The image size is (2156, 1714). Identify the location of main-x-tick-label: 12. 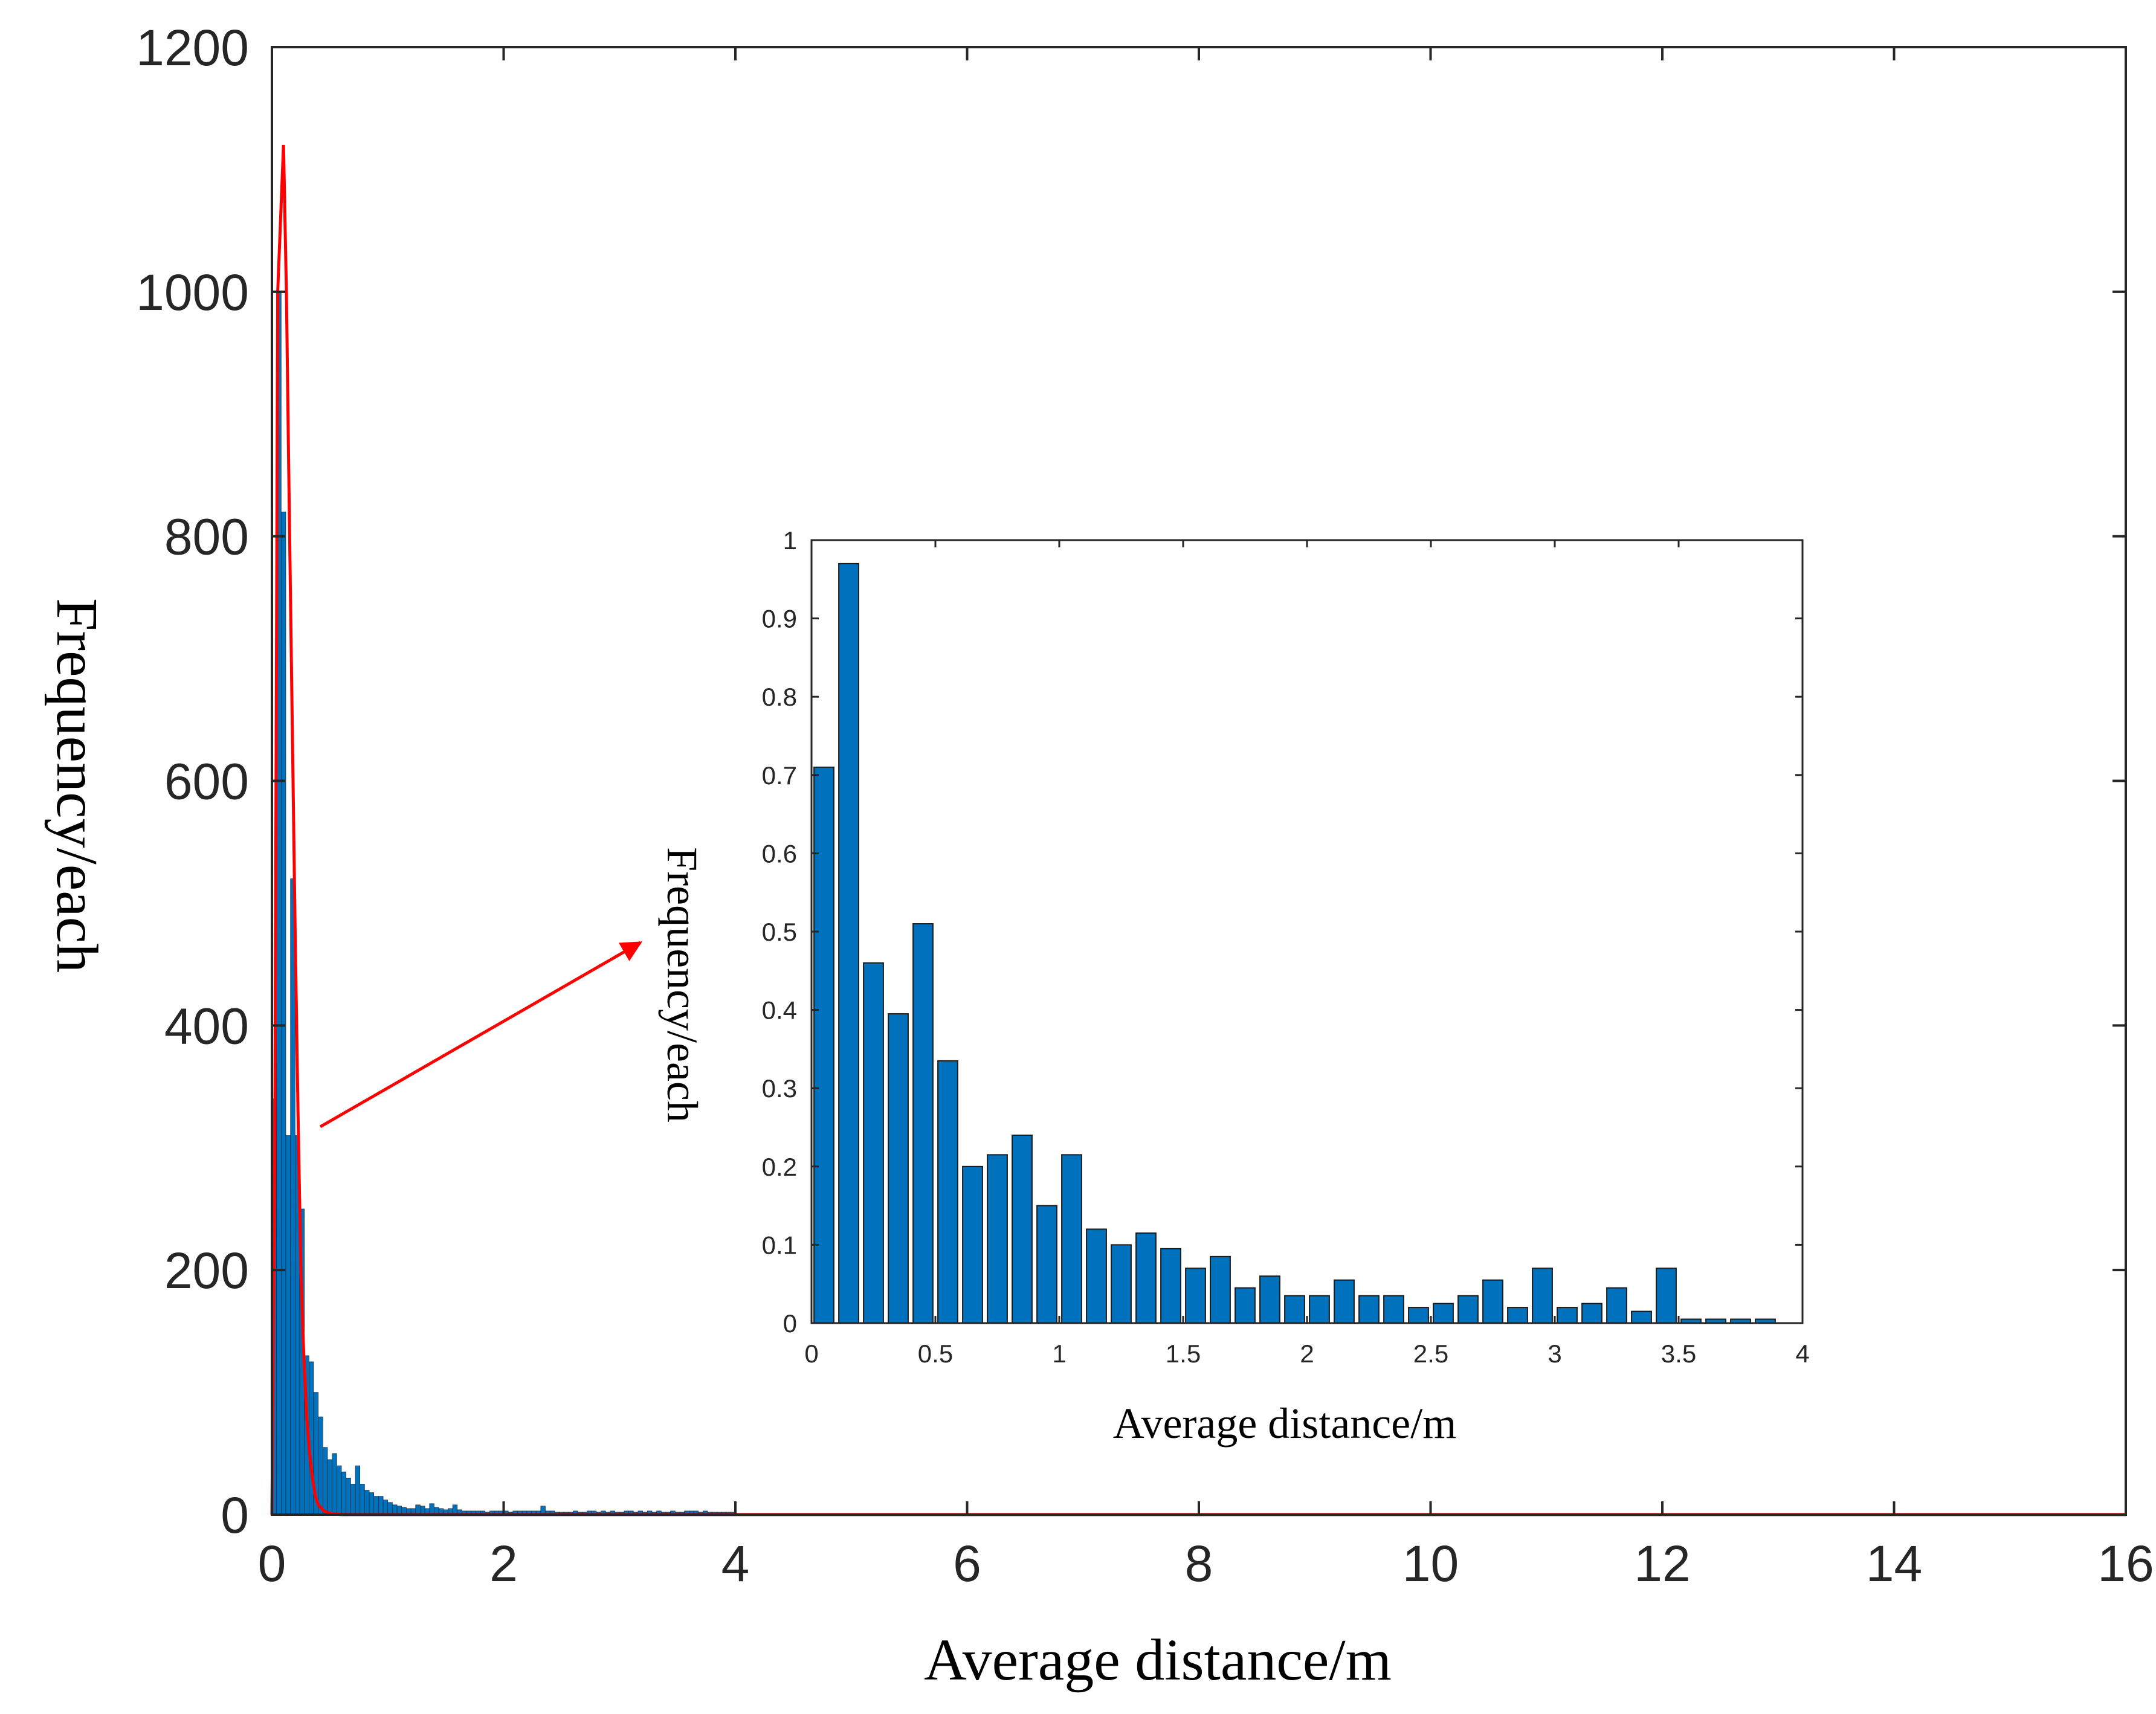
(1662, 1563).